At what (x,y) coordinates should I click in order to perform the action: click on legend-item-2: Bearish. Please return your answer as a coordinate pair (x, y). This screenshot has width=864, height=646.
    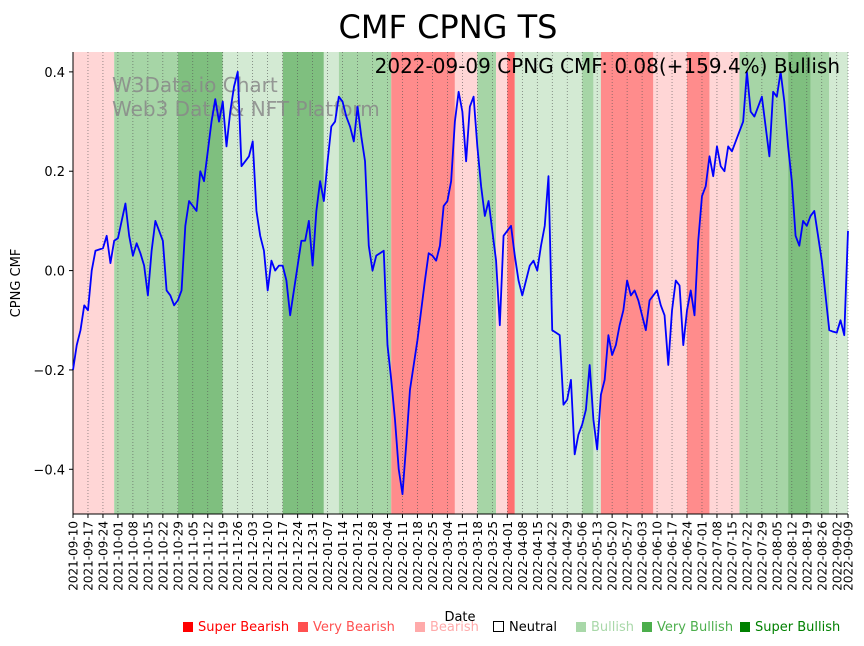
    Looking at the image, I should click on (447, 627).